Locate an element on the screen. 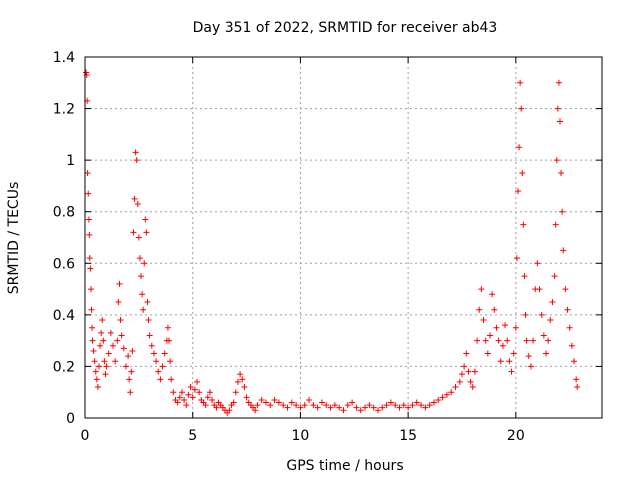 This screenshot has width=640, height=480. y-tick-label: 0.2 is located at coordinates (64, 367).